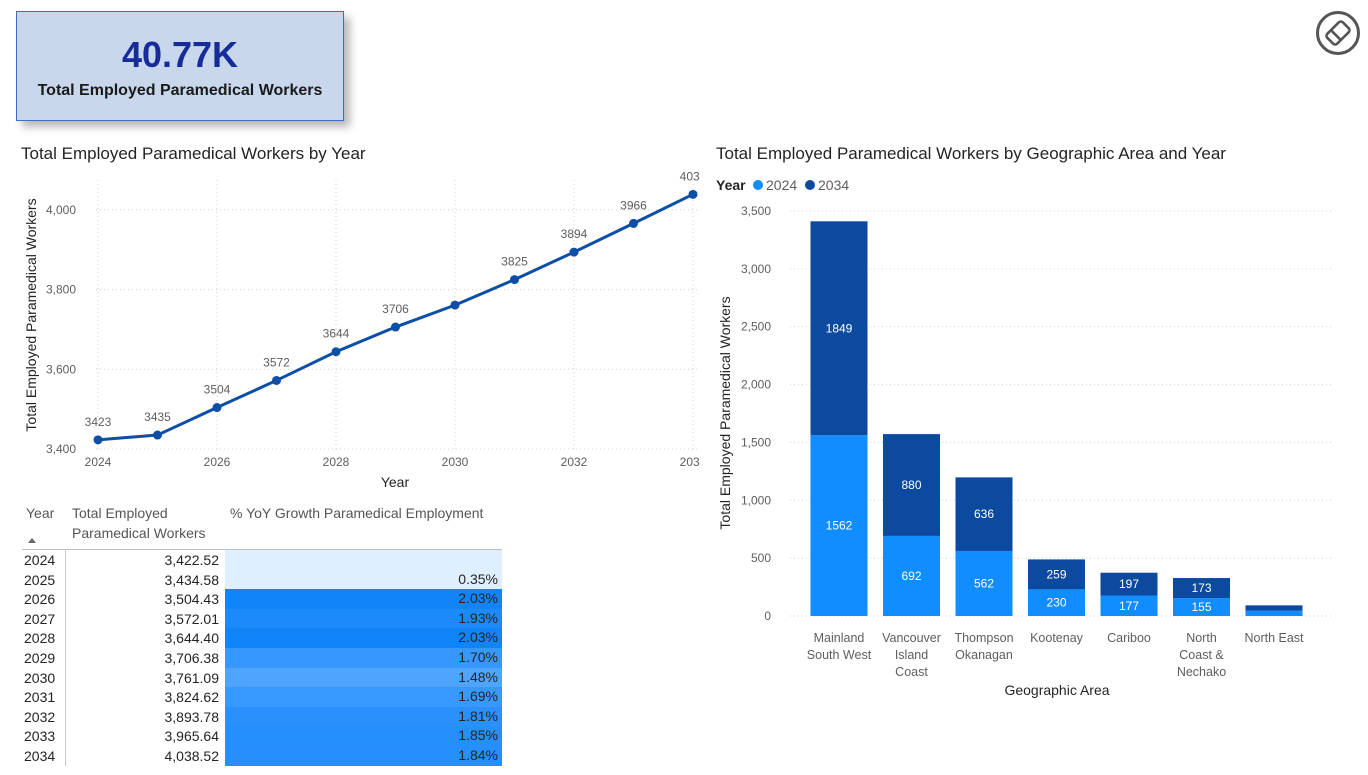 This screenshot has width=1368, height=775. Describe the element at coordinates (833, 185) in the screenshot. I see `legend-label: 2034` at that location.